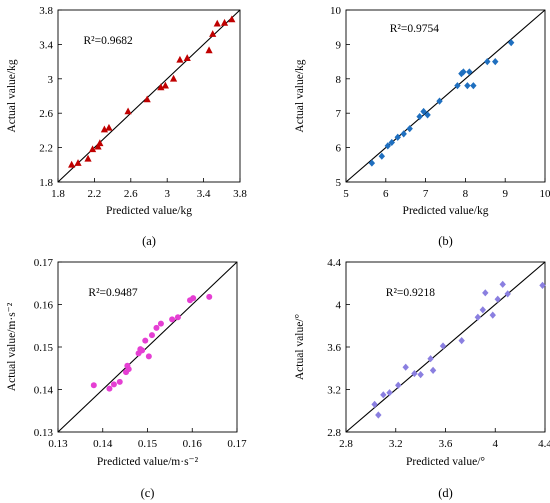 Image resolution: width=550 pixels, height=503 pixels. I want to click on y-axis-label: Actual value/kg, so click(300, 95).